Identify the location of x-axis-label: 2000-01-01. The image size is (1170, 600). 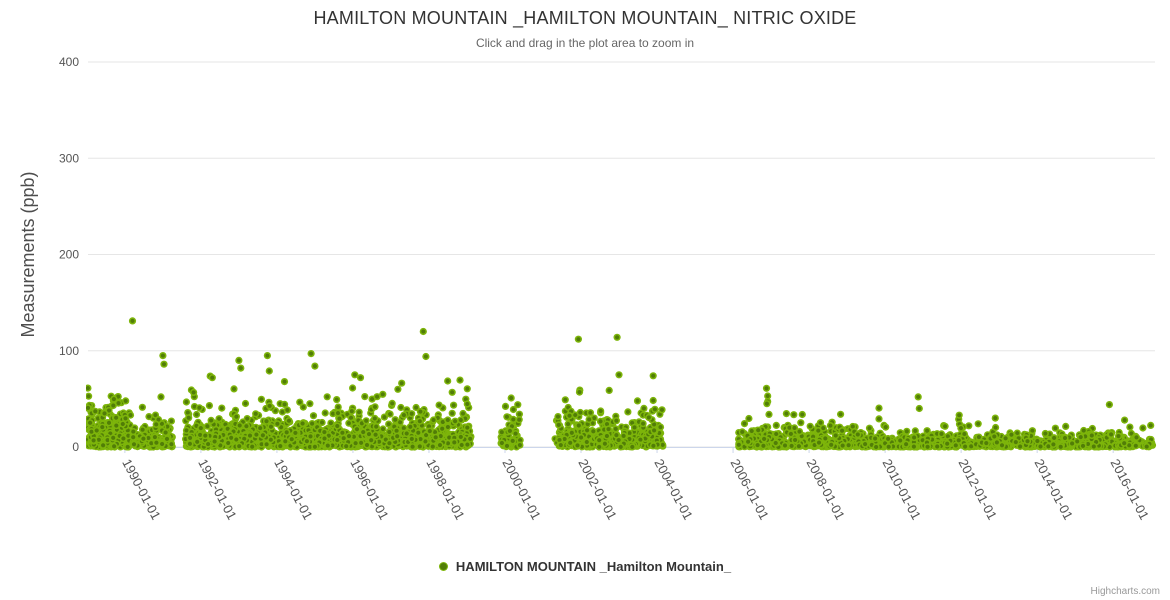
(521, 489).